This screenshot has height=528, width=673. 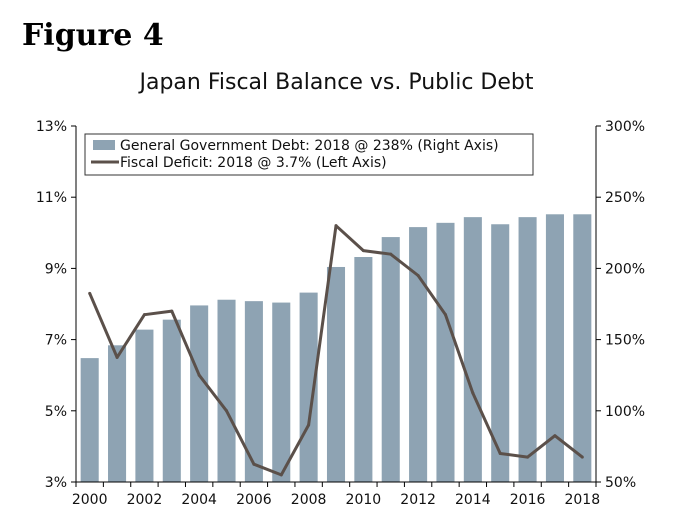 What do you see at coordinates (582, 348) in the screenshot?
I see `debt-bar-2018` at bounding box center [582, 348].